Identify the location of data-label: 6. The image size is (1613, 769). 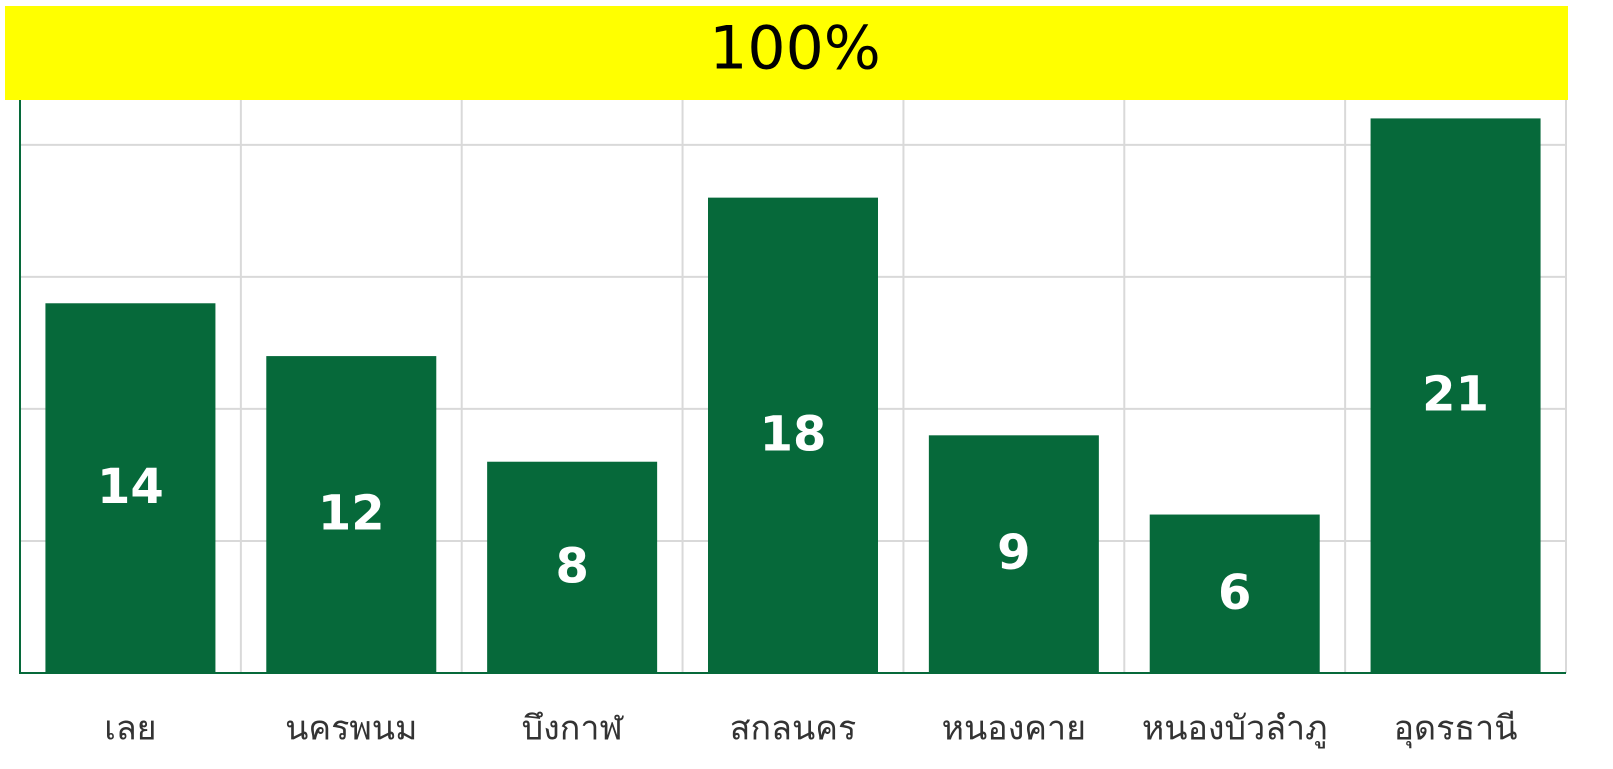
(1234, 593).